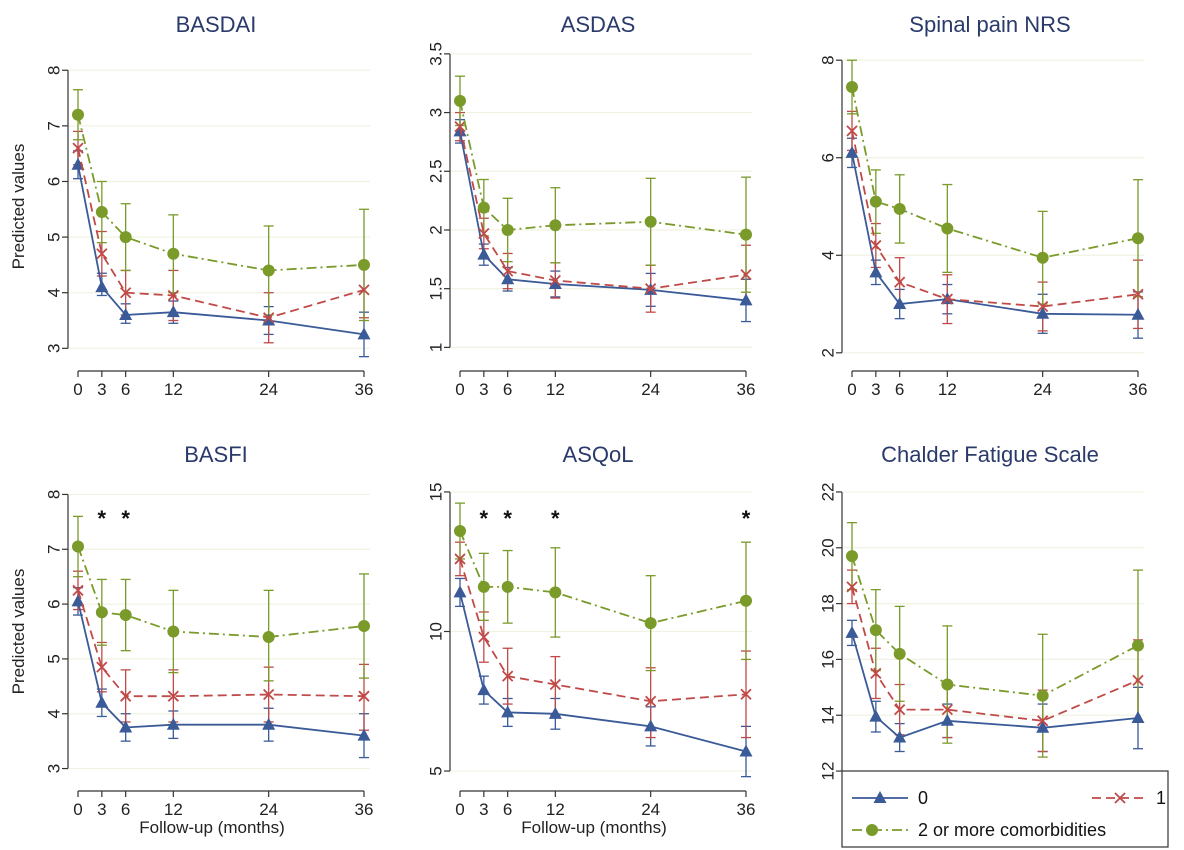 This screenshot has height=850, width=1184. What do you see at coordinates (828, 491) in the screenshot?
I see `y-tick-label: 22` at bounding box center [828, 491].